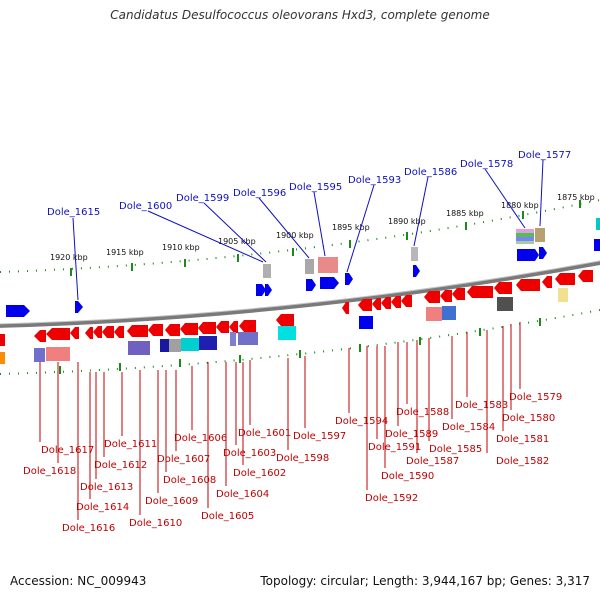 The width and height of the screenshot is (600, 600). I want to click on bottom-gene-label: Dole_1598, so click(302, 458).